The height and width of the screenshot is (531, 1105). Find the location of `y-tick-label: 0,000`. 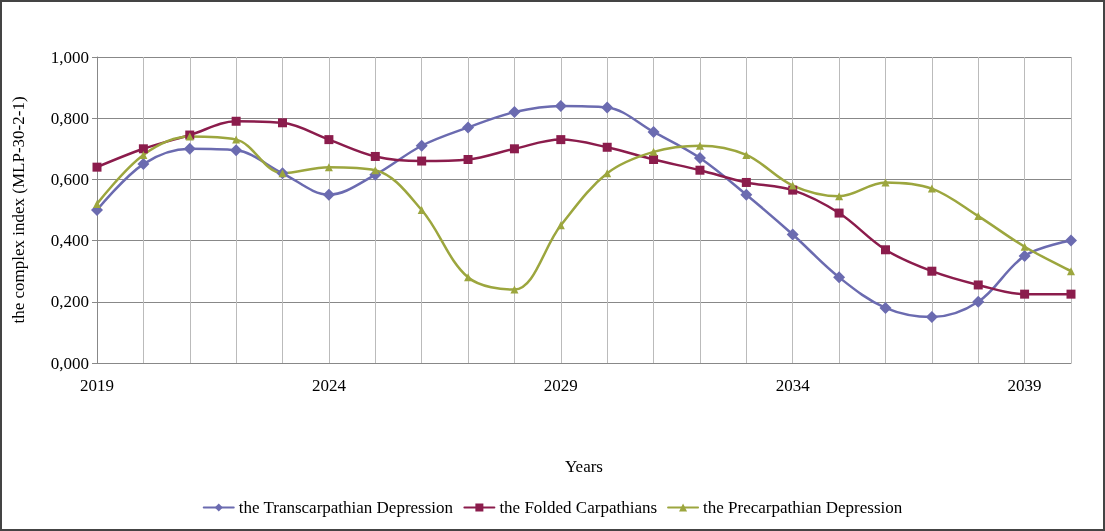

y-tick-label: 0,000 is located at coordinates (69, 363).